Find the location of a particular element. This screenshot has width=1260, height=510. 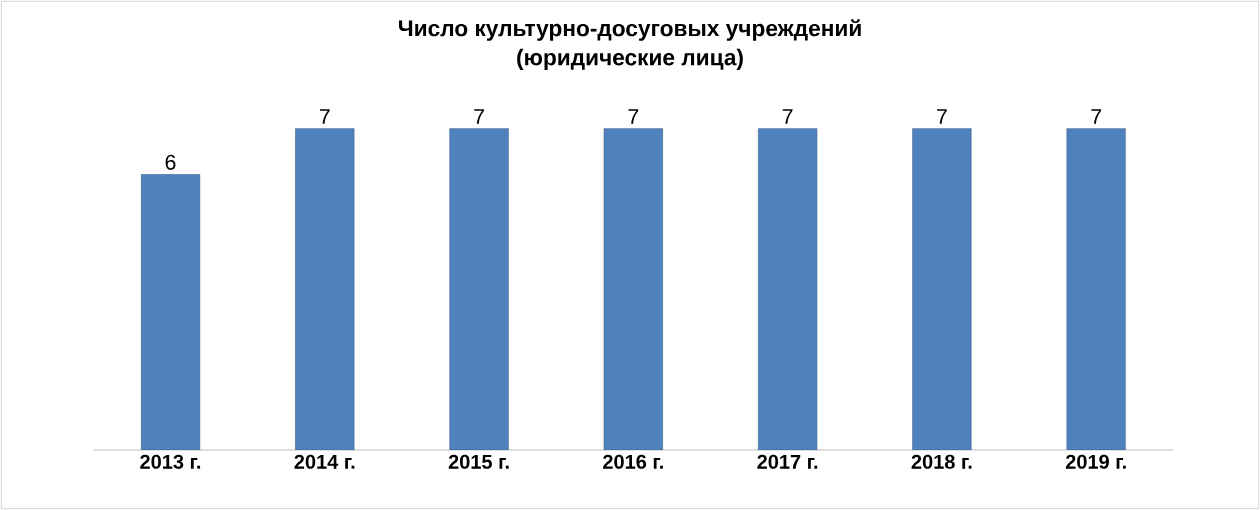

data-label: 6 is located at coordinates (170, 162).